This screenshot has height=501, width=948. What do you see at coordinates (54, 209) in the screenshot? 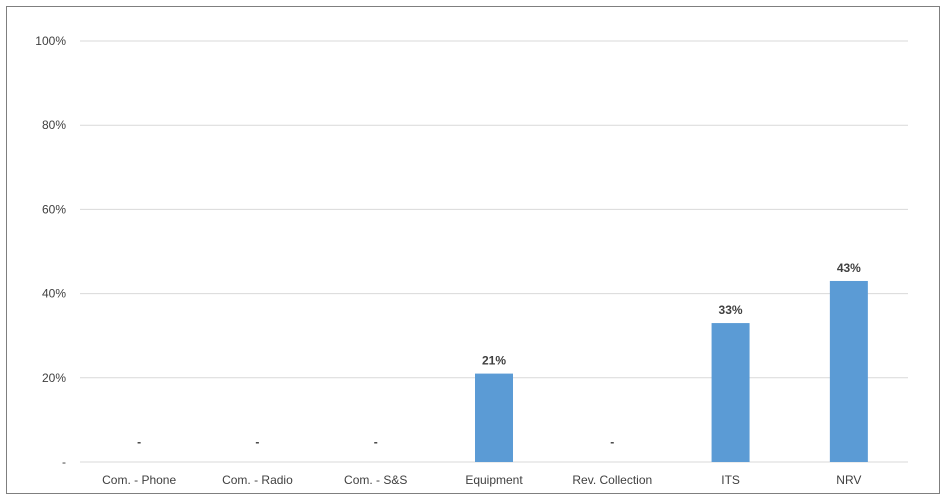
I see `y-tick-label: 60%` at bounding box center [54, 209].